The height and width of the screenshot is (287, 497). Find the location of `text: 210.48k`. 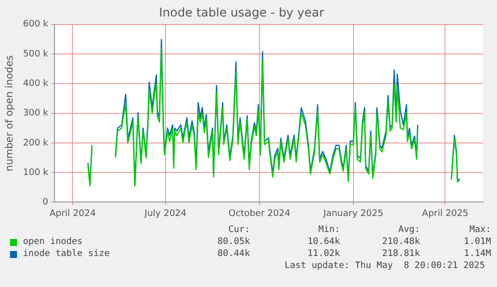

text: 210.48k is located at coordinates (400, 242).